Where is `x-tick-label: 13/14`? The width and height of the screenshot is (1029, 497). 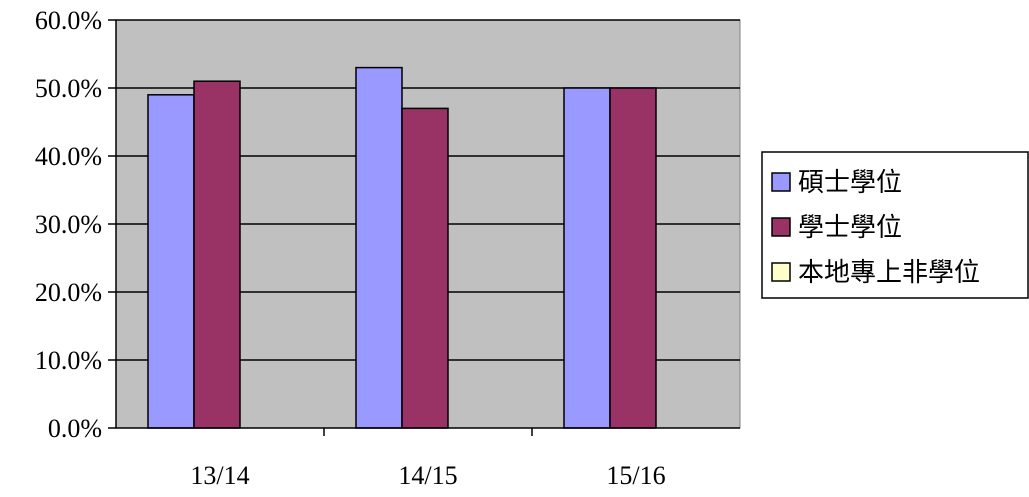 x-tick-label: 13/14 is located at coordinates (219, 475).